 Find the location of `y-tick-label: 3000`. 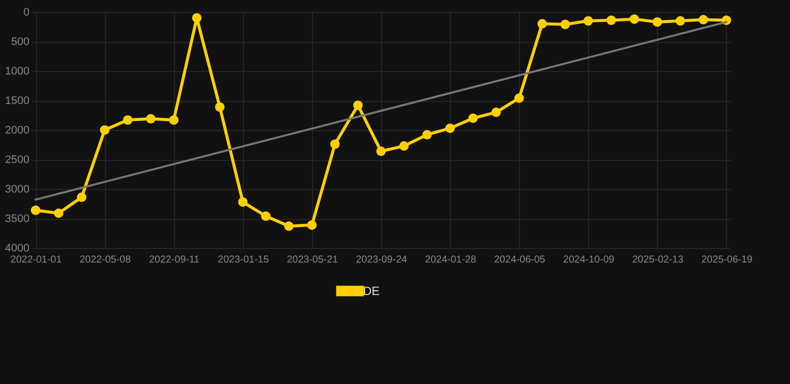

y-tick-label: 3000 is located at coordinates (17, 190).